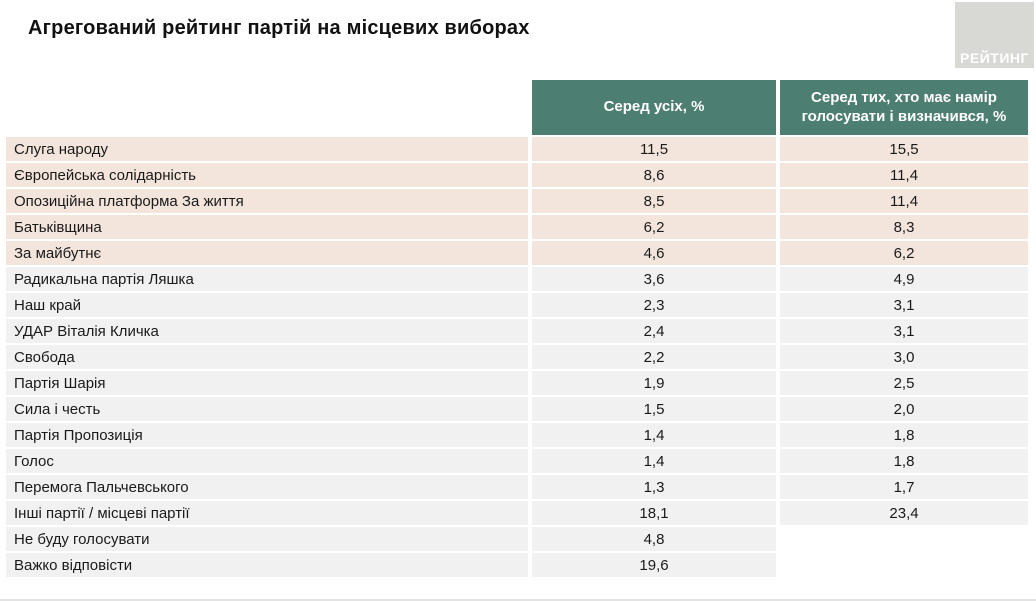 This screenshot has height=601, width=1036. I want to click on value-among-decided: 3,0, so click(904, 357).